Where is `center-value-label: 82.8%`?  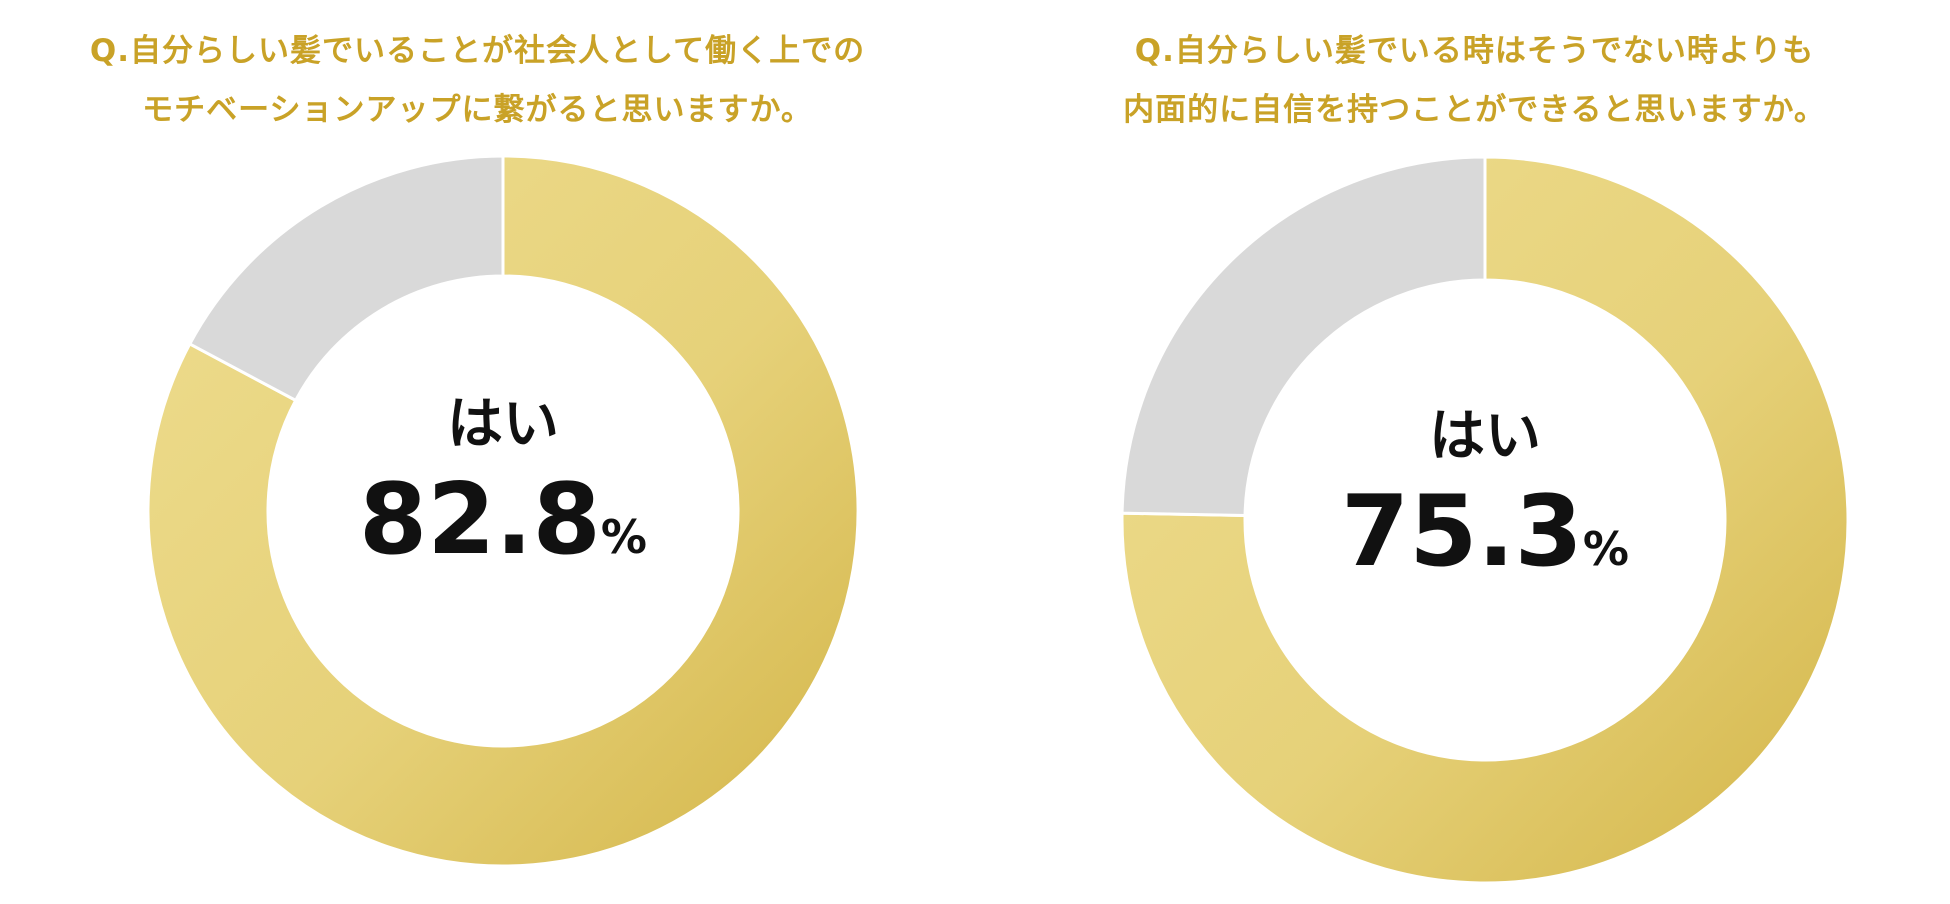
center-value-label: 82.8% is located at coordinates (503, 520).